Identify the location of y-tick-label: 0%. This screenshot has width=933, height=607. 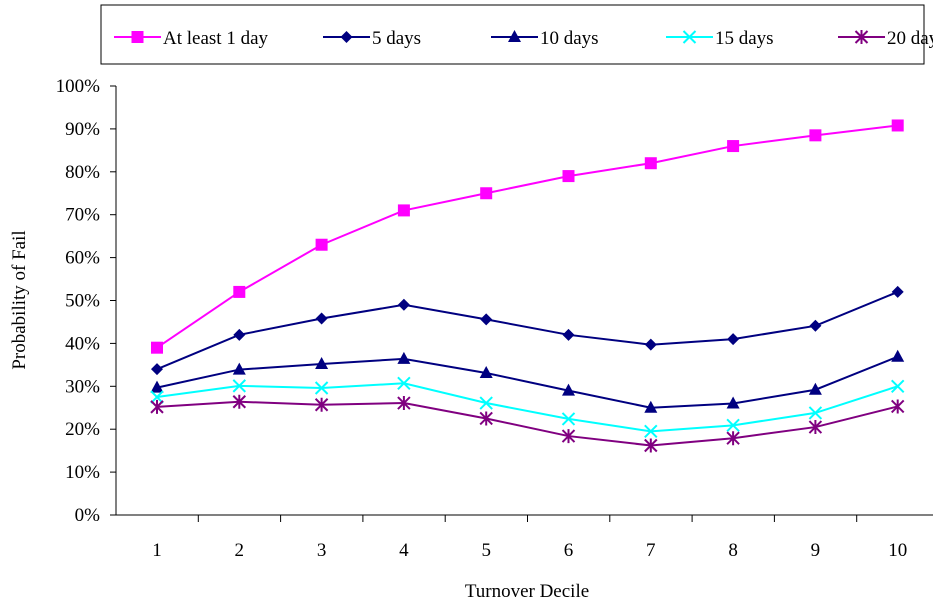
(88, 515).